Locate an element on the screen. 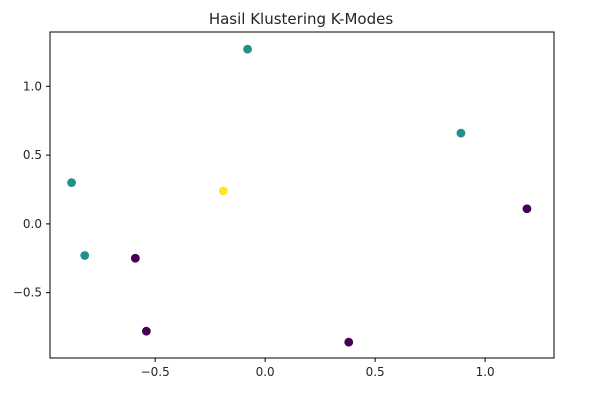  y-tick-label: −0.5 is located at coordinates (27, 293).